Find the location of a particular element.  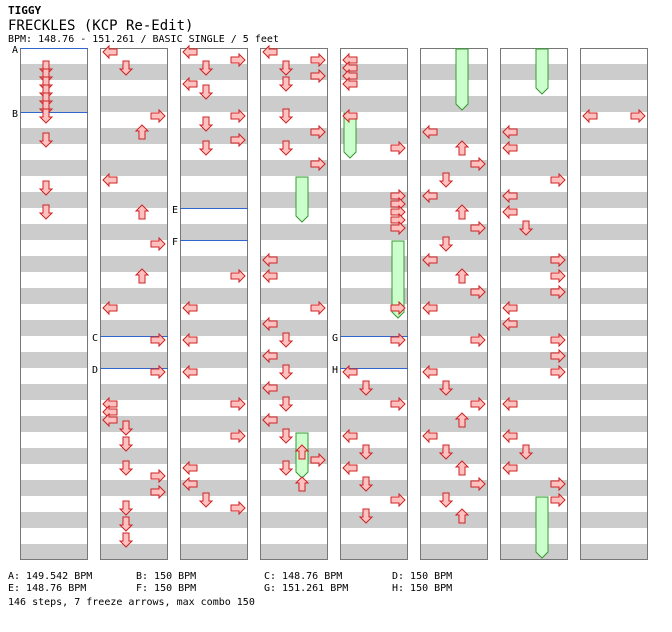

legend-f: F: 150 BPM is located at coordinates (166, 588).